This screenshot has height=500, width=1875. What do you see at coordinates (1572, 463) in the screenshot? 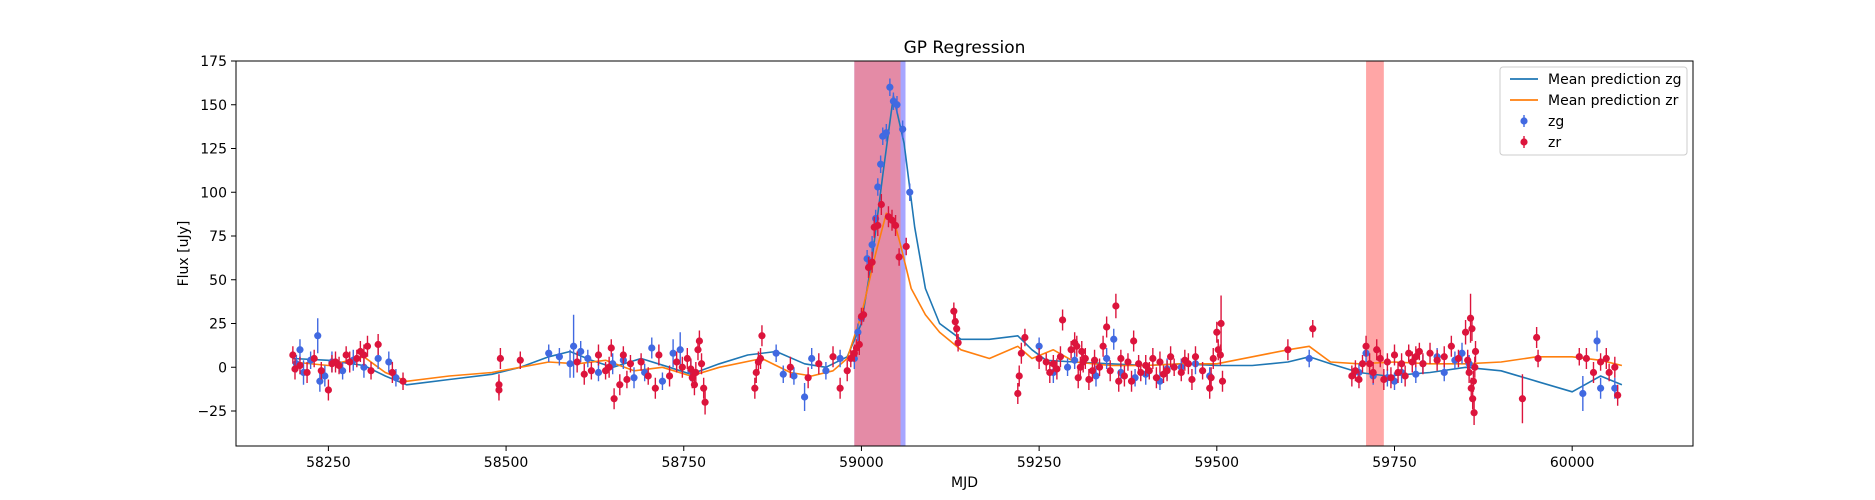
I see `x-tick-label: 60000` at bounding box center [1572, 463].